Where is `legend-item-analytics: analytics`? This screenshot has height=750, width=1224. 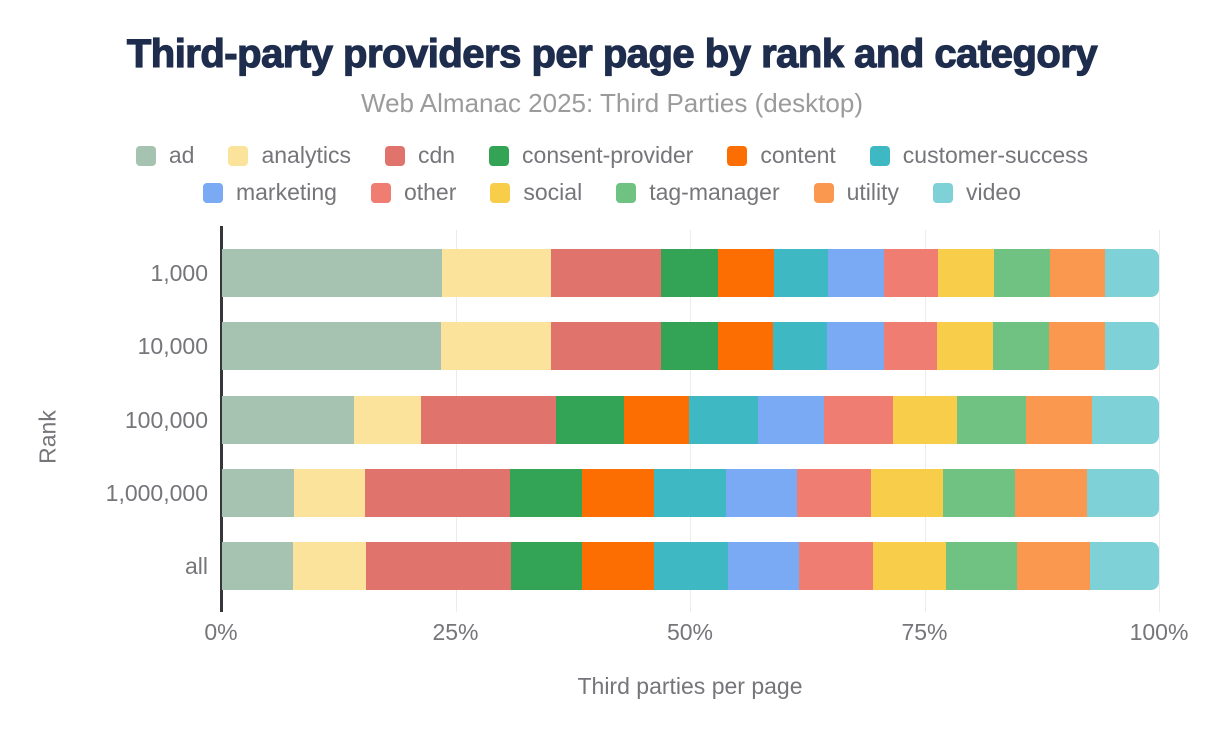 legend-item-analytics: analytics is located at coordinates (289, 155).